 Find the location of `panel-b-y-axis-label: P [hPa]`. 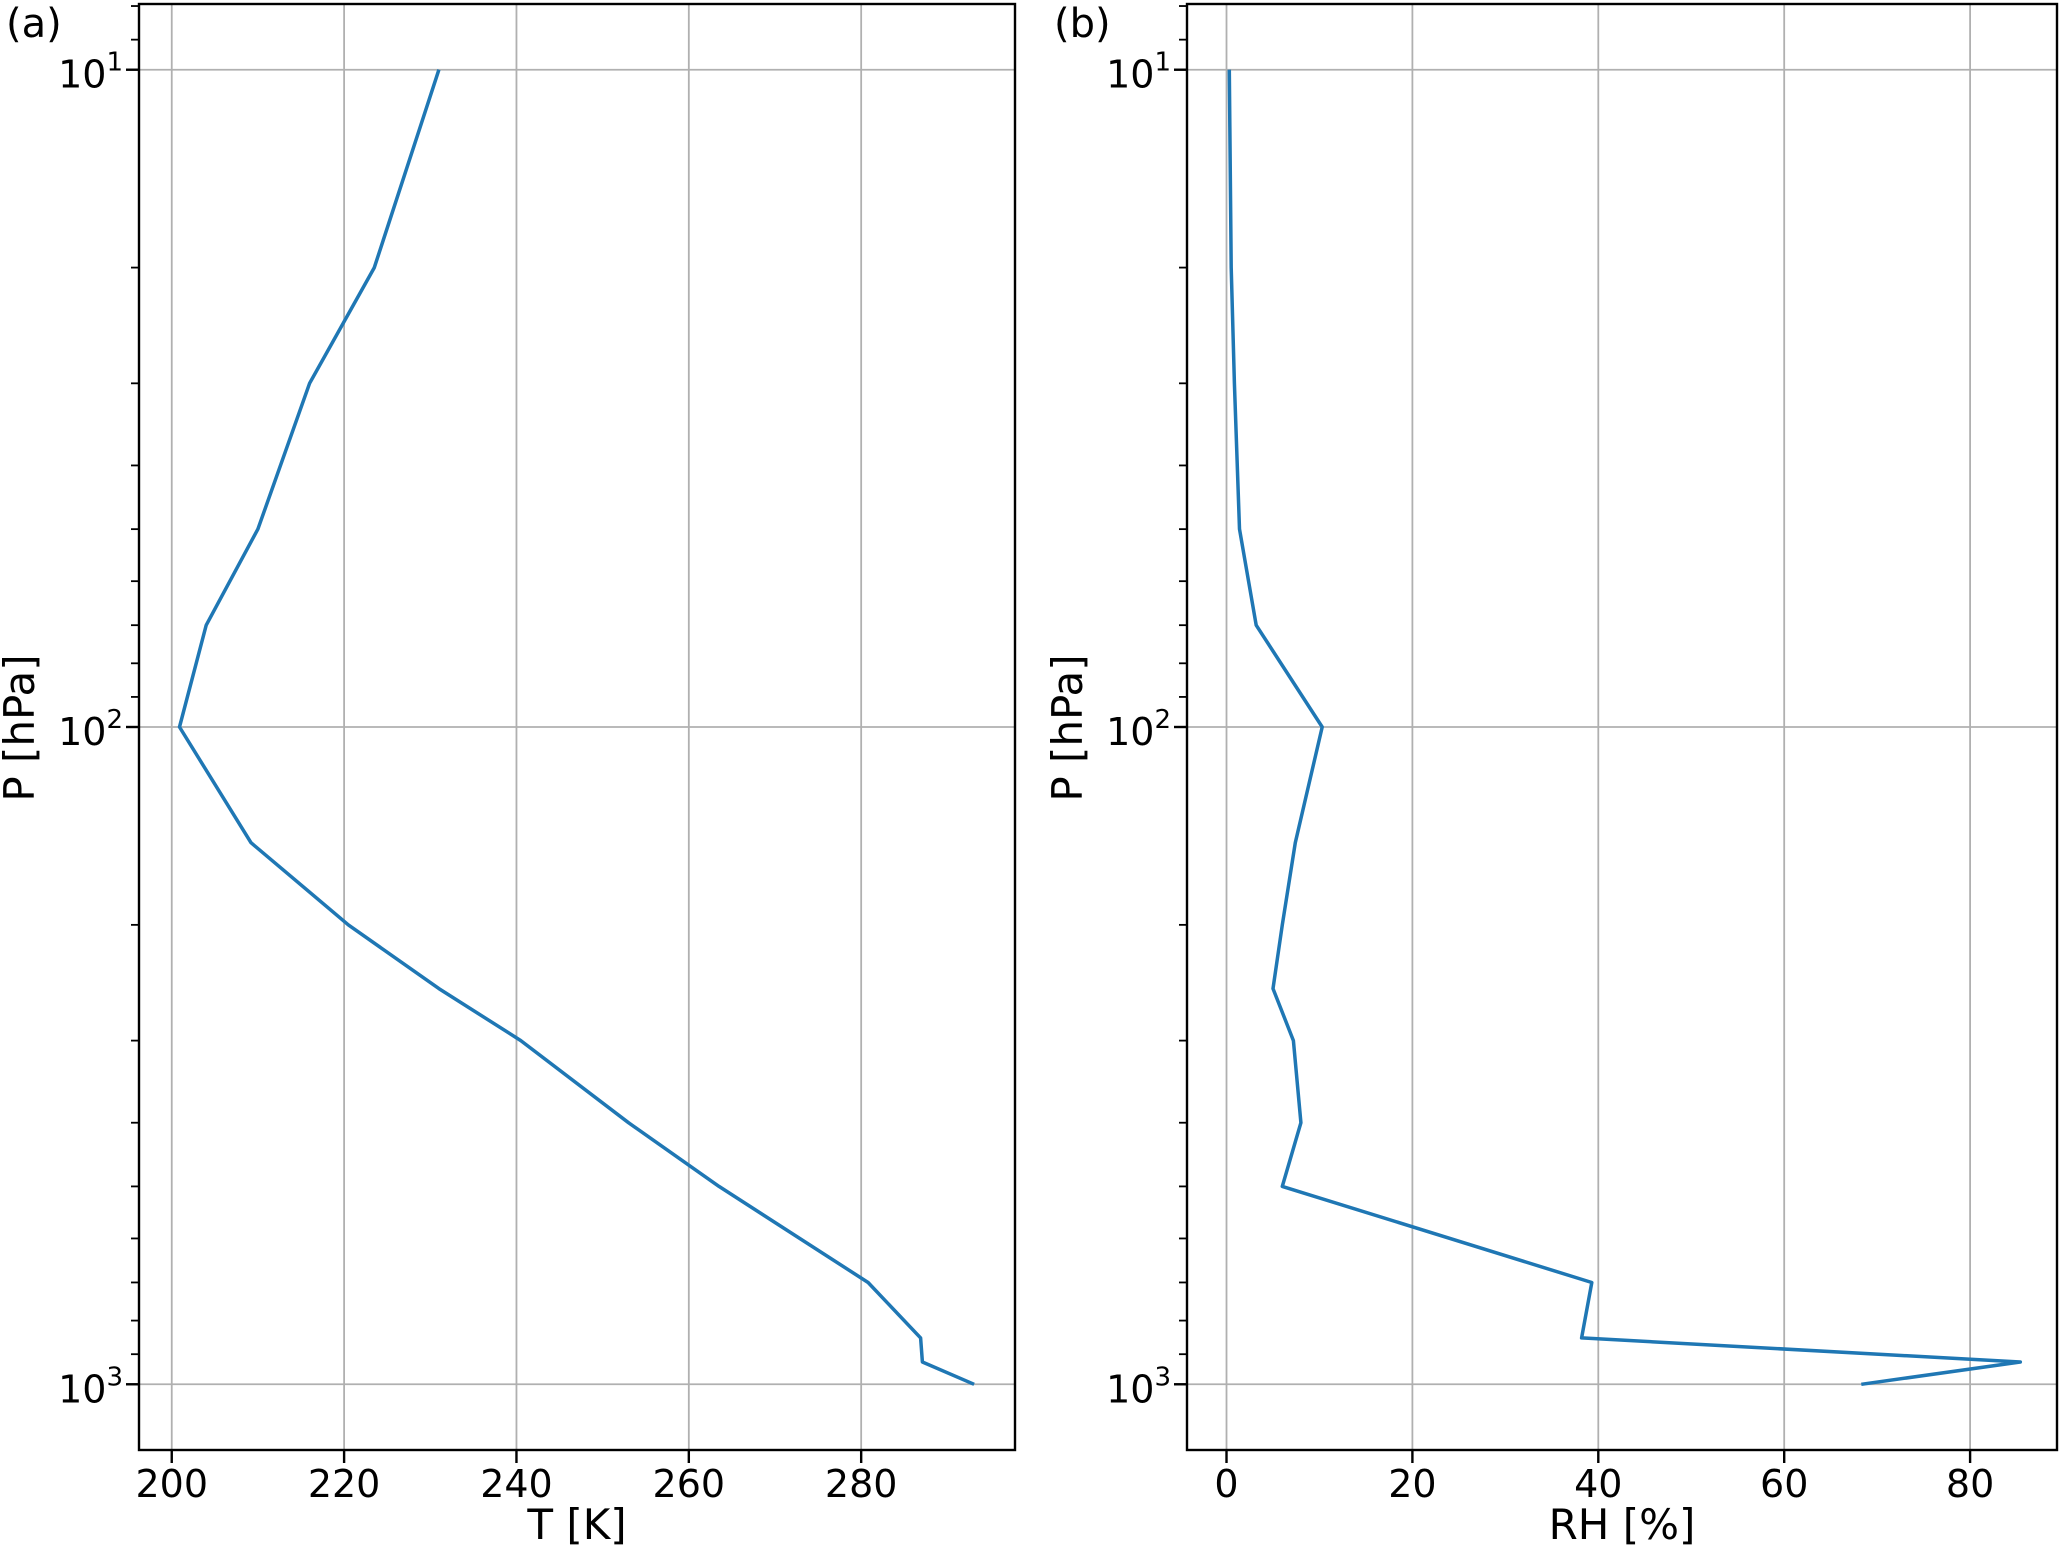

panel-b-y-axis-label: P [hPa] is located at coordinates (1067, 728).